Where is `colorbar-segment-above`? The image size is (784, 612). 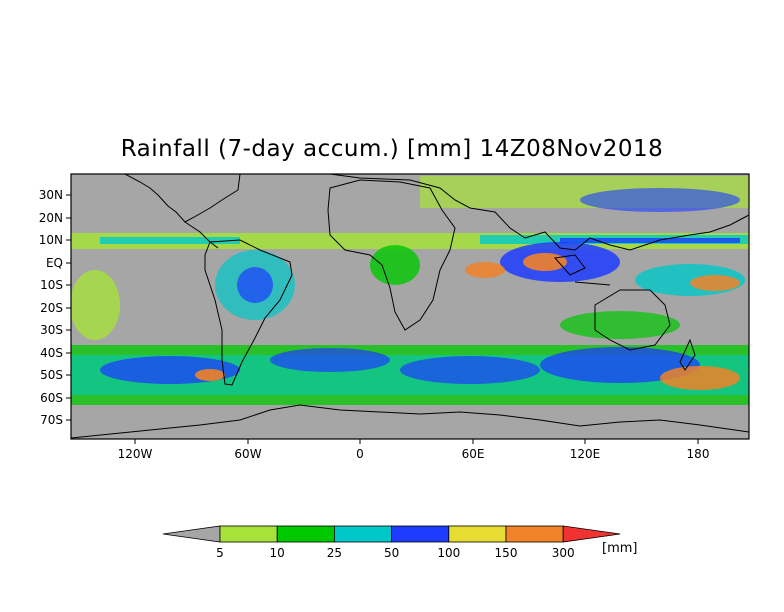 colorbar-segment-above is located at coordinates (591, 534).